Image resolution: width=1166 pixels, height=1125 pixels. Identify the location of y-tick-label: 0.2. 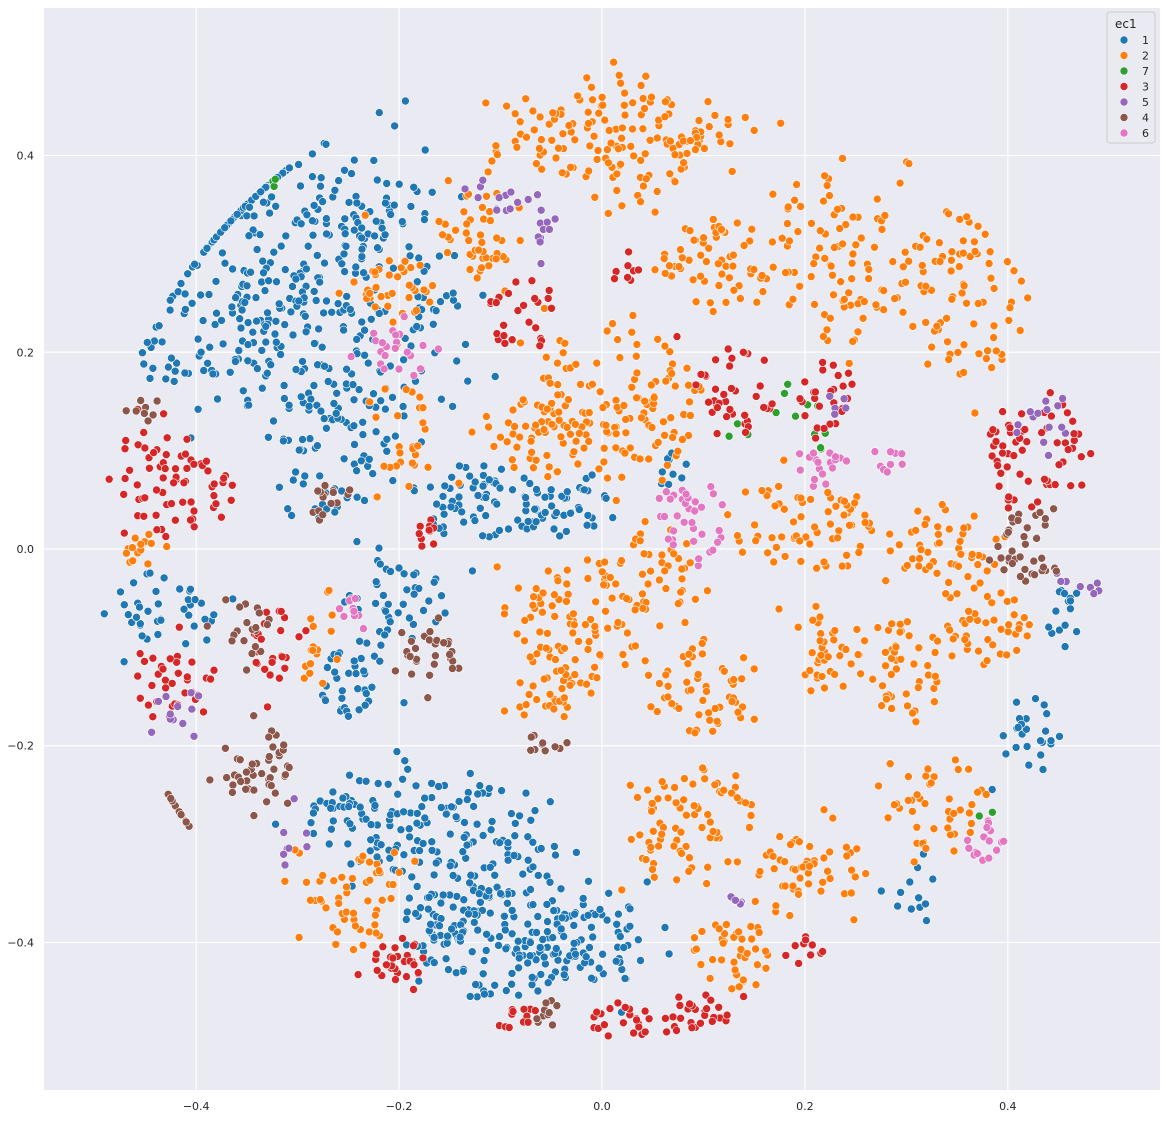
(26, 352).